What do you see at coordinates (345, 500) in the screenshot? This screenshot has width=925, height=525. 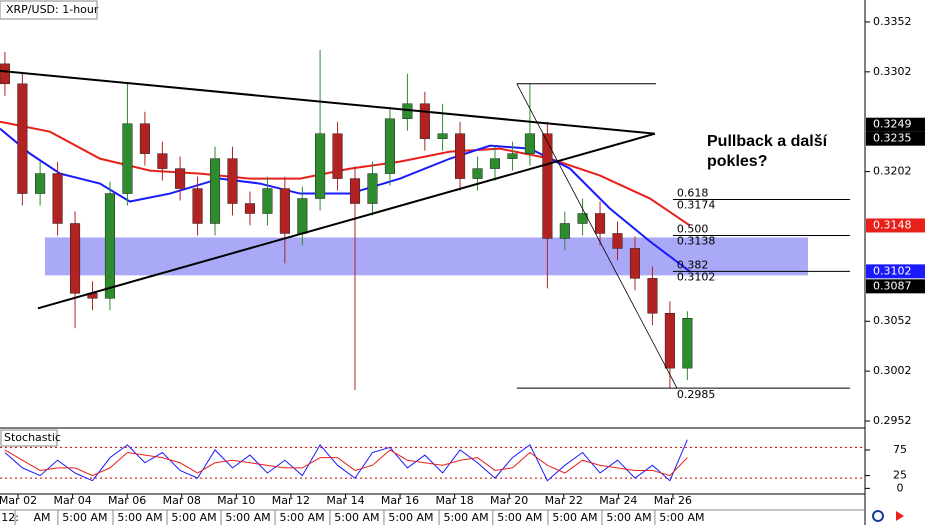 I see `x-tick-label: Mar 14` at bounding box center [345, 500].